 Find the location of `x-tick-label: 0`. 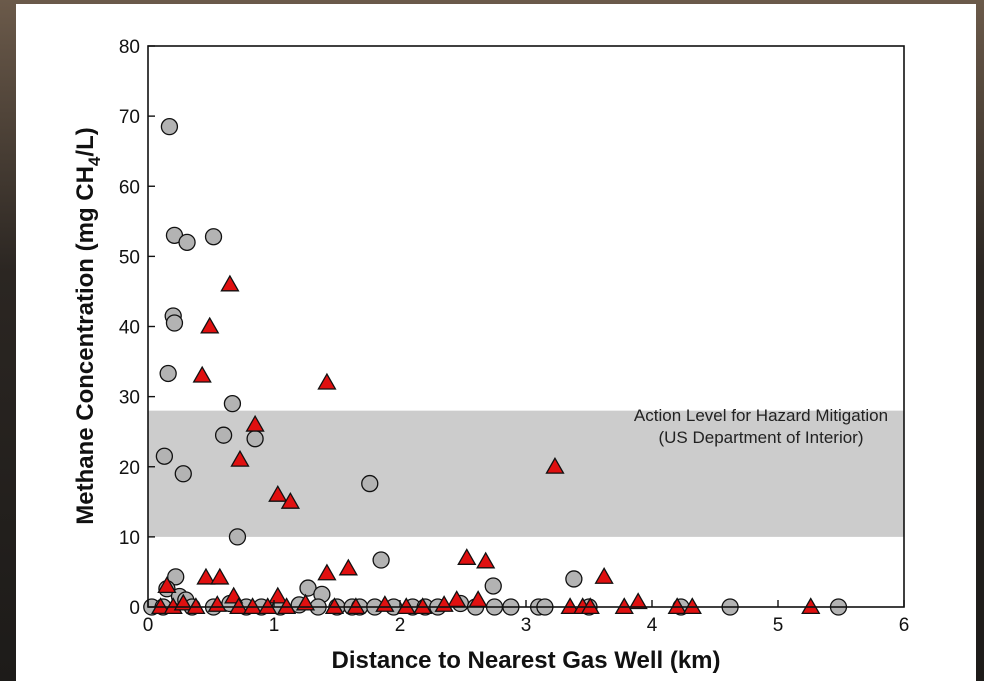

x-tick-label: 0 is located at coordinates (148, 625).